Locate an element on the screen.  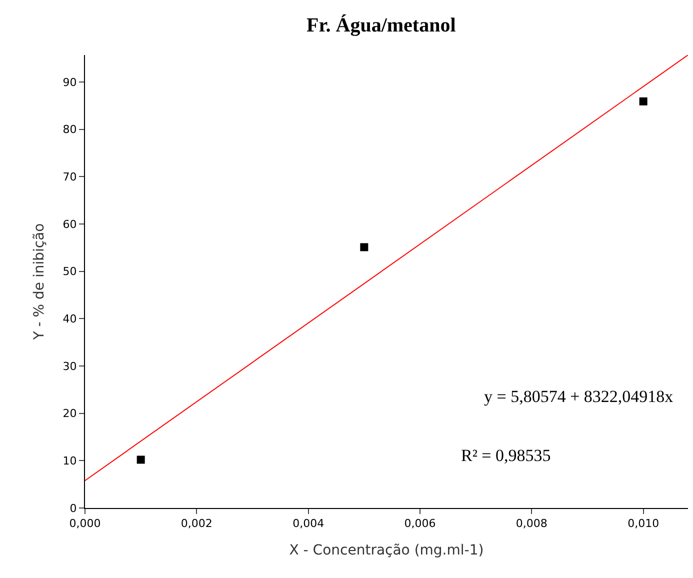
x-tick-label: 0,010 is located at coordinates (644, 523).